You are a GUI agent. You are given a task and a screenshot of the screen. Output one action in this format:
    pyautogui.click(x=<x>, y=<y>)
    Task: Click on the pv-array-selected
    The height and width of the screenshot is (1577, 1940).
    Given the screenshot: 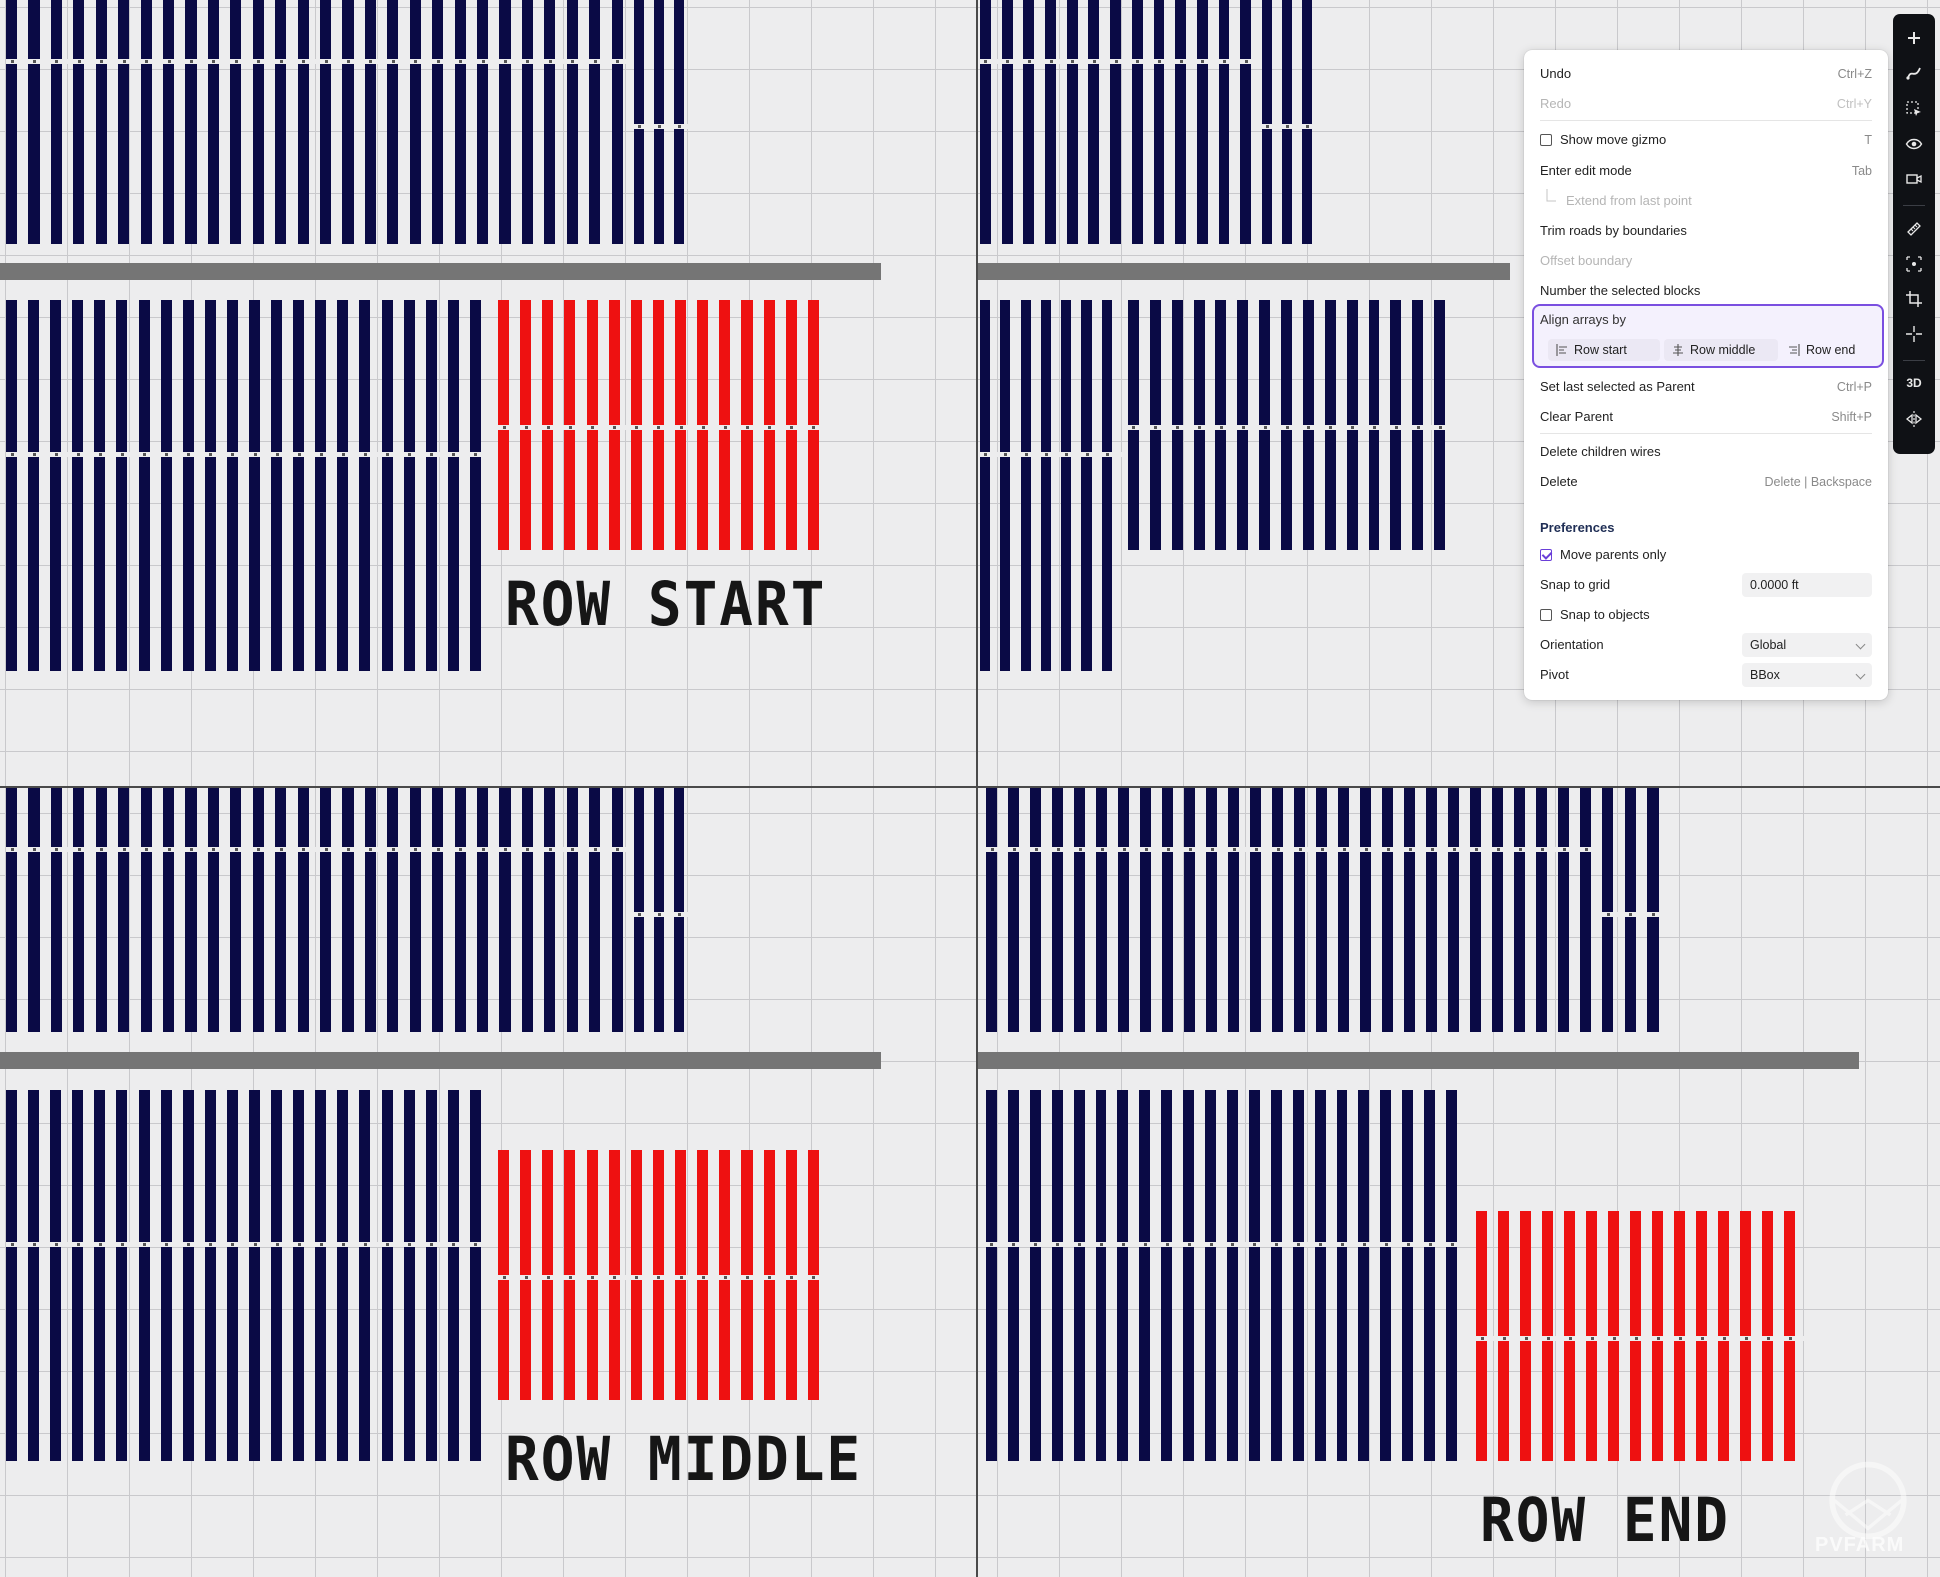 What is the action you would take?
    pyautogui.click(x=1641, y=1336)
    